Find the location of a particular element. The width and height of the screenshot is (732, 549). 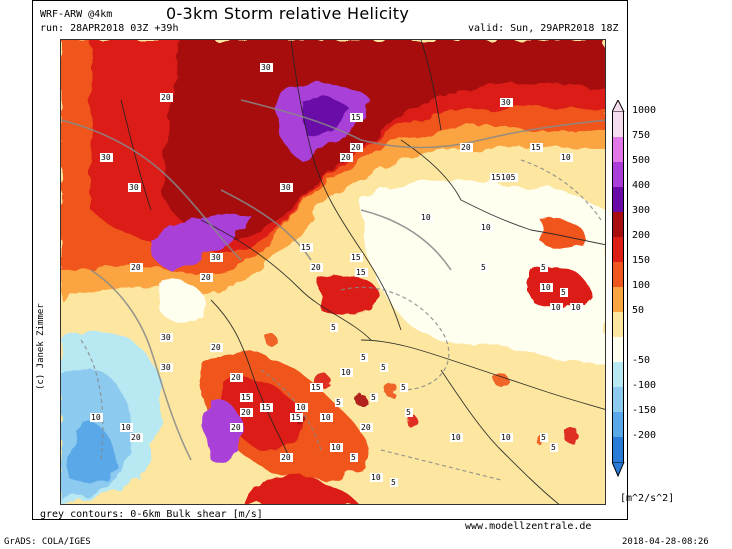

legend-label: 750 is located at coordinates (641, 135).